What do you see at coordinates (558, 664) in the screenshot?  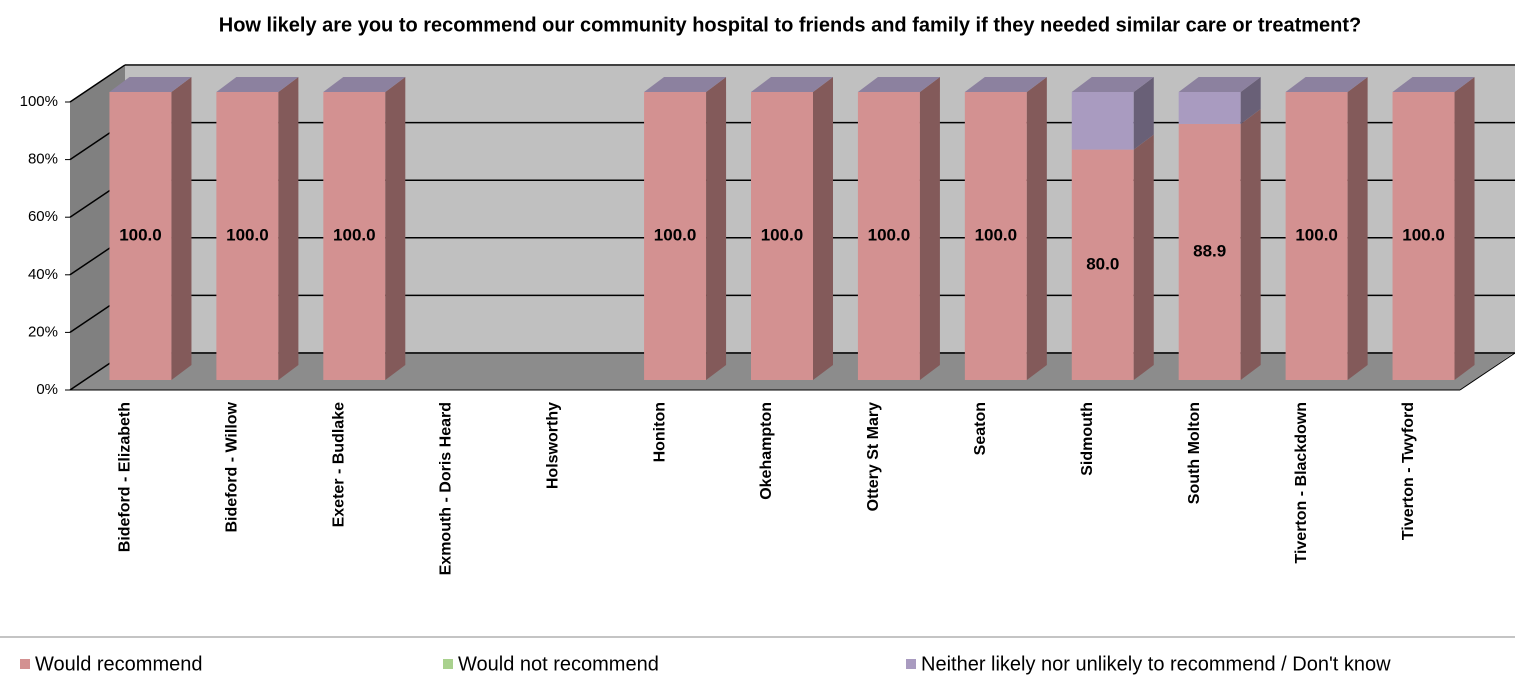 I see `legend-label: Would not recommend` at bounding box center [558, 664].